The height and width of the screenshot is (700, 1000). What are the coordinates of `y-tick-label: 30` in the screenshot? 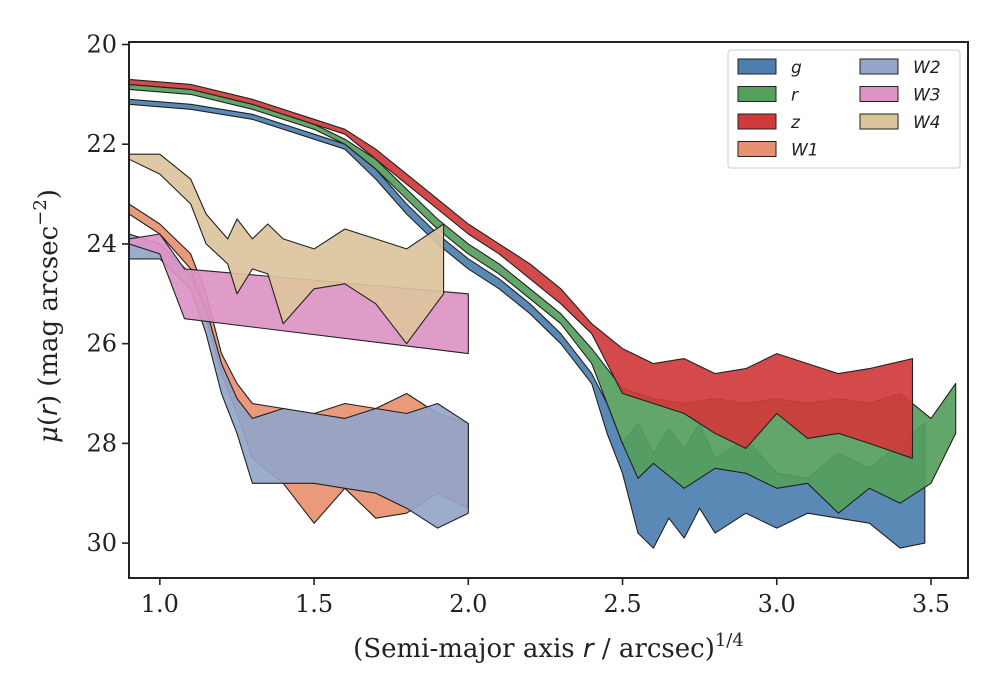 It's located at (101, 543).